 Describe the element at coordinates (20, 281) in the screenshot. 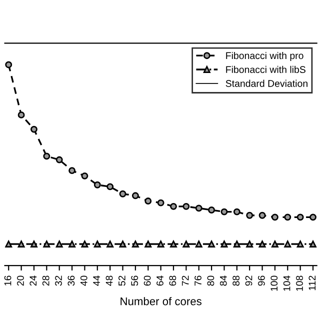

I see `x-tick-label: 20` at that location.